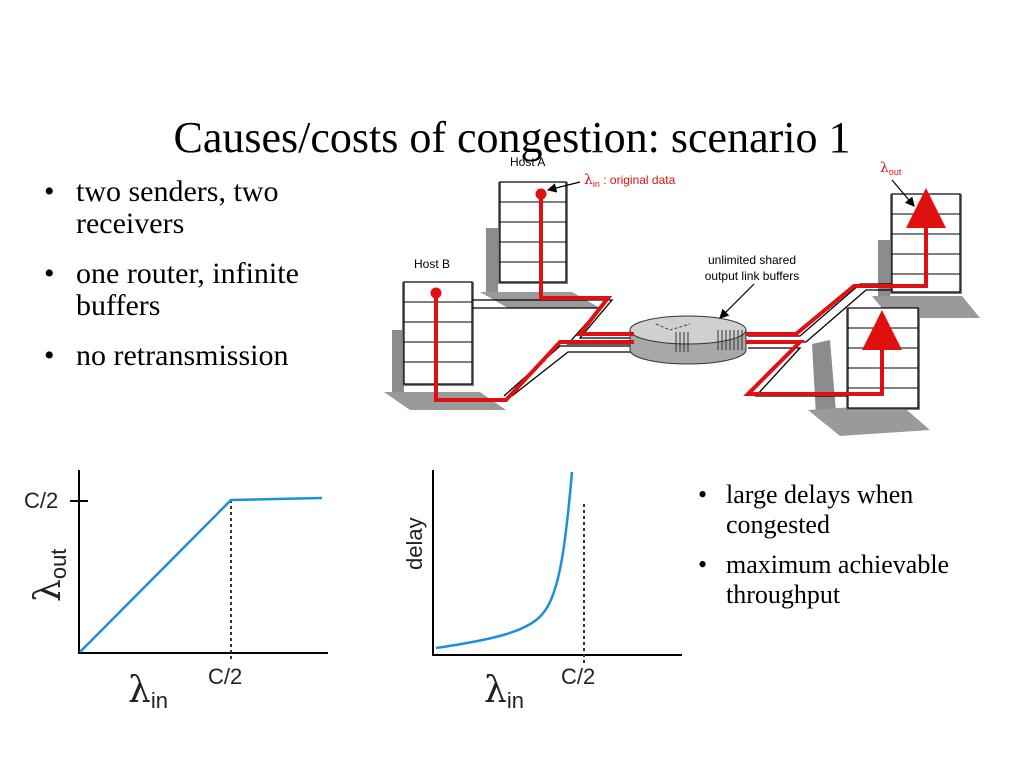  Describe the element at coordinates (225, 676) in the screenshot. I see `throughput-x-tick-label: C/2` at that location.